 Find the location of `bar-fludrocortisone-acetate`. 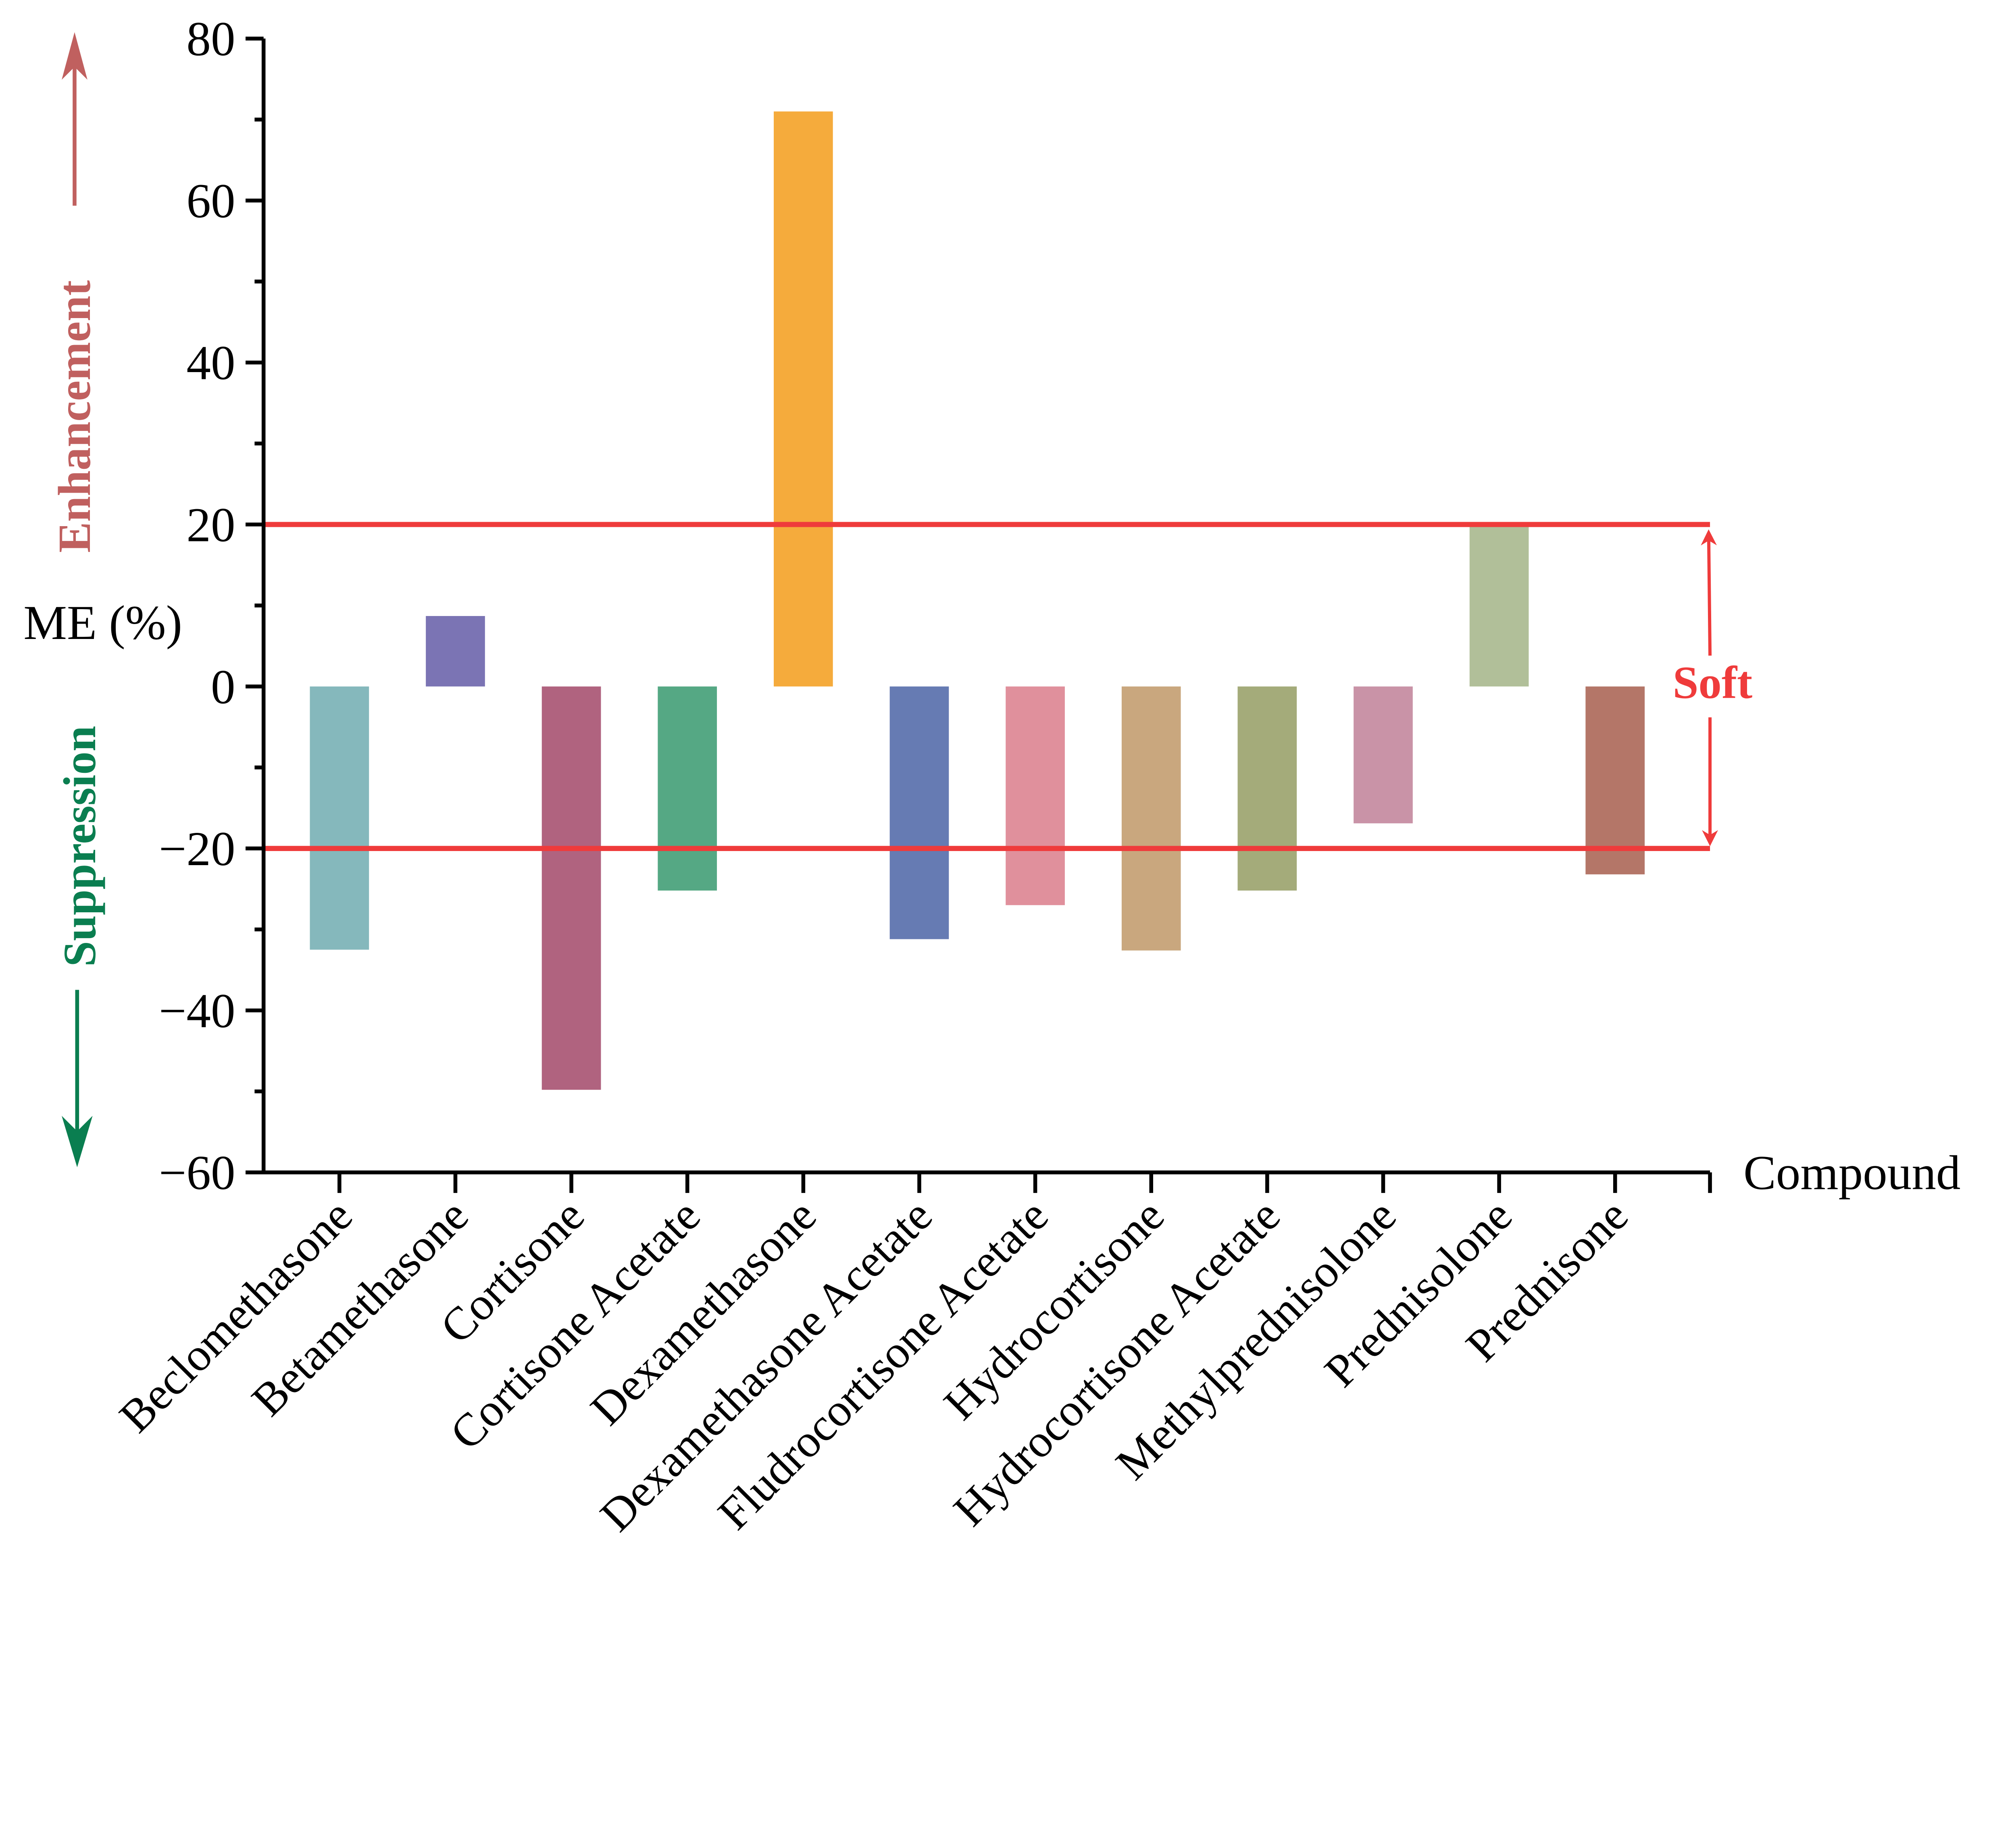

bar-fludrocortisone-acetate is located at coordinates (1035, 795).